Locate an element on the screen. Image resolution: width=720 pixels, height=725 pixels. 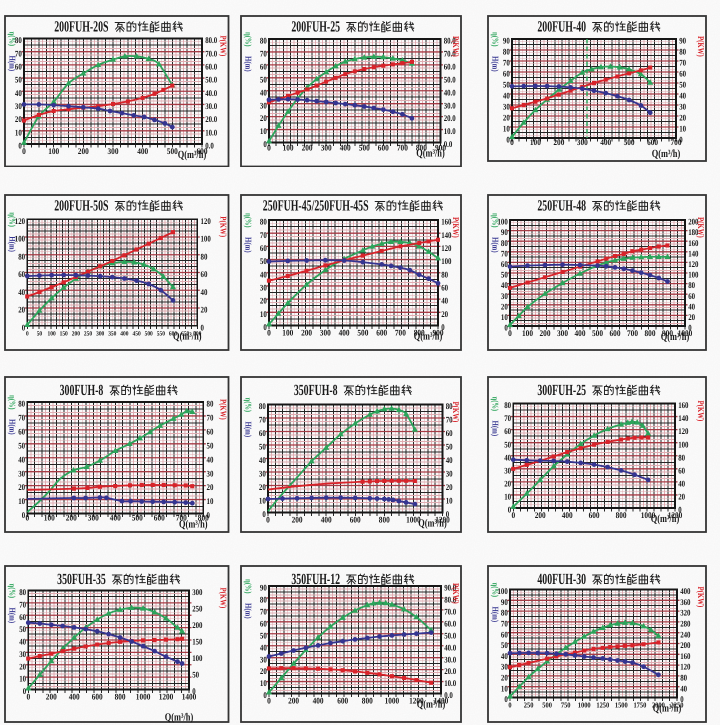
svg-text: 550 is located at coordinates (161, 334).